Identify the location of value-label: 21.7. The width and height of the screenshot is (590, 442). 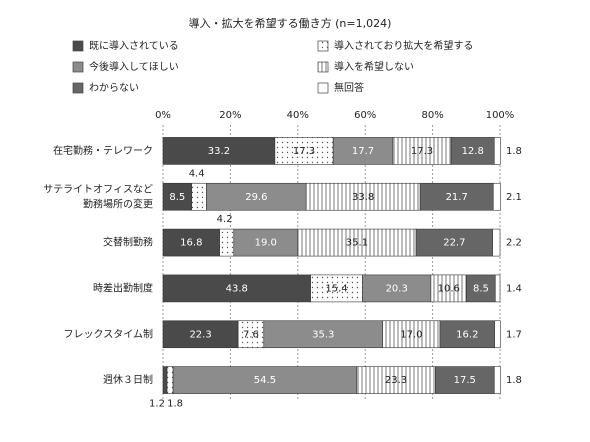
(457, 197).